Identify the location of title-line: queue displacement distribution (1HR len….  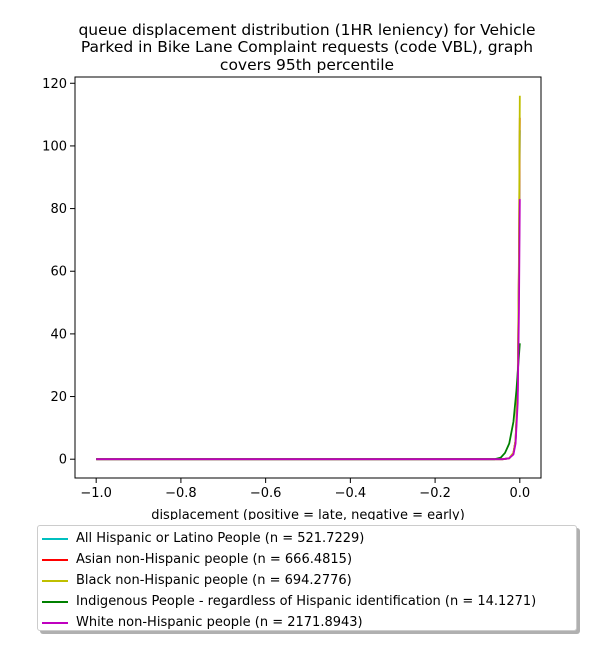
(306, 30).